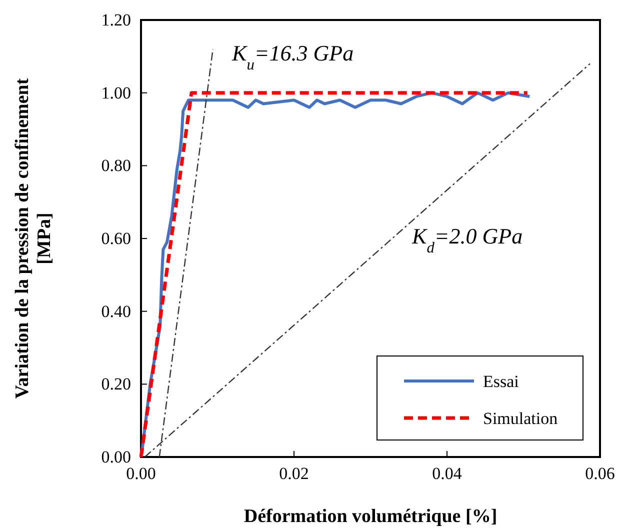 The height and width of the screenshot is (530, 627). What do you see at coordinates (116, 20) in the screenshot?
I see `y-tick-label: 1.20` at bounding box center [116, 20].